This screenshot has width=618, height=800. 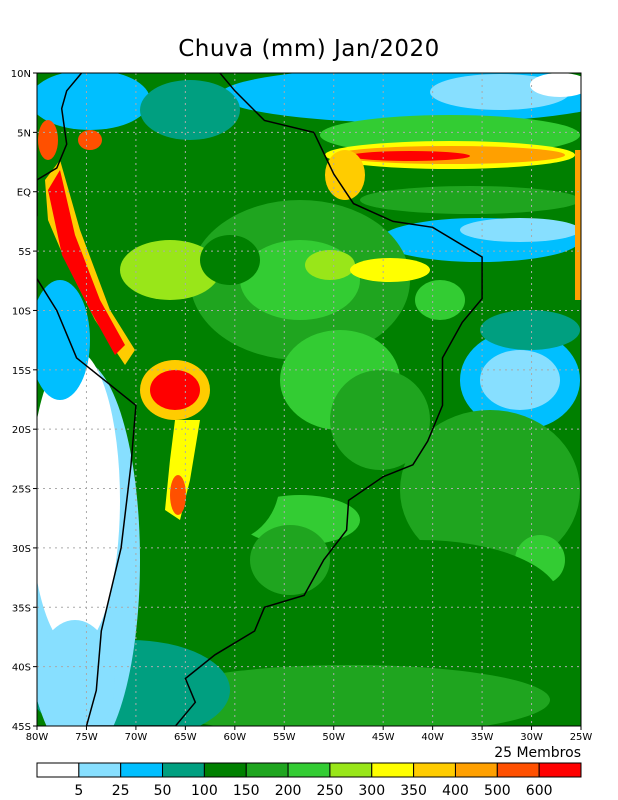 What do you see at coordinates (371, 791) in the screenshot?
I see `colorbar-label: 300` at bounding box center [371, 791].